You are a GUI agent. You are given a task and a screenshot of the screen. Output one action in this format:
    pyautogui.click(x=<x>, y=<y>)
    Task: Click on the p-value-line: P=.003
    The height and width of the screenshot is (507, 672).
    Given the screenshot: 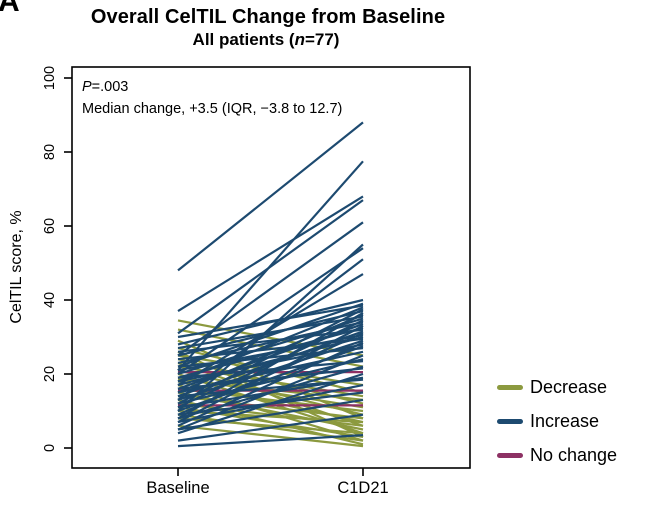 What is the action you would take?
    pyautogui.click(x=212, y=87)
    